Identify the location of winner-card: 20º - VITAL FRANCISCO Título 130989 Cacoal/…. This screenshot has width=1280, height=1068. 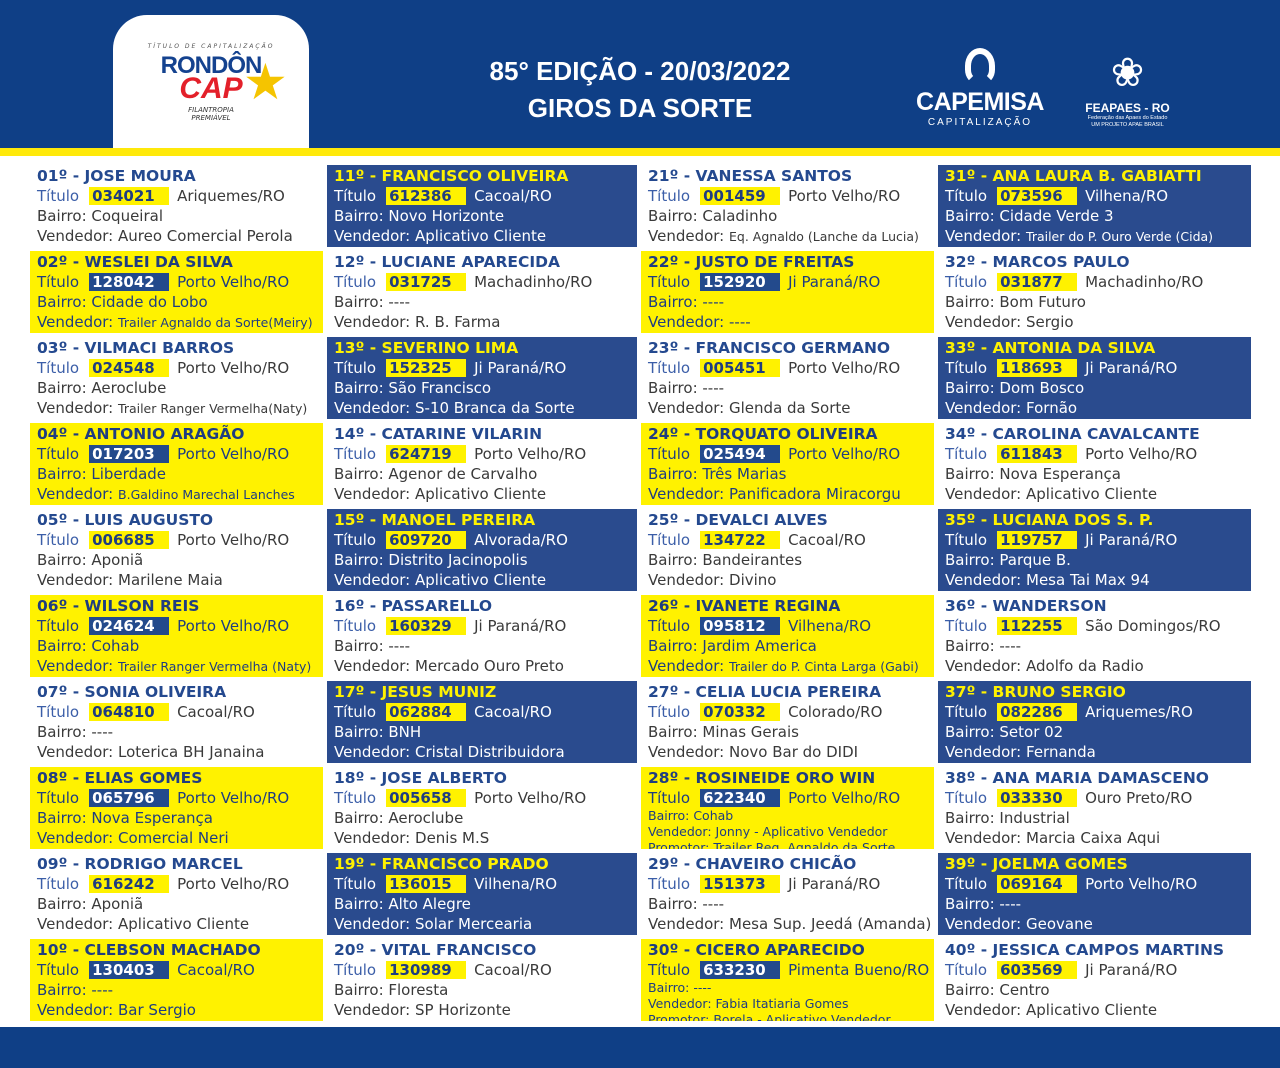
(482, 980).